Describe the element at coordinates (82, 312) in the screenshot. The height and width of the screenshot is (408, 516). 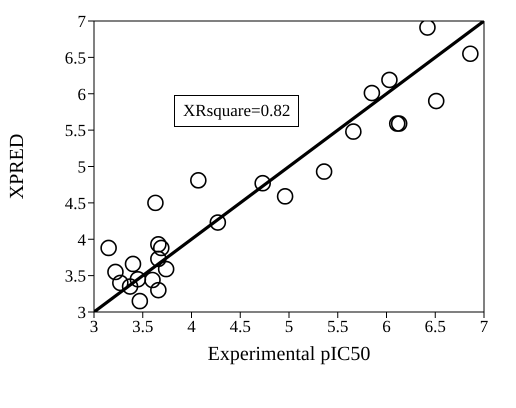
I see `y-tick-label: 3` at that location.